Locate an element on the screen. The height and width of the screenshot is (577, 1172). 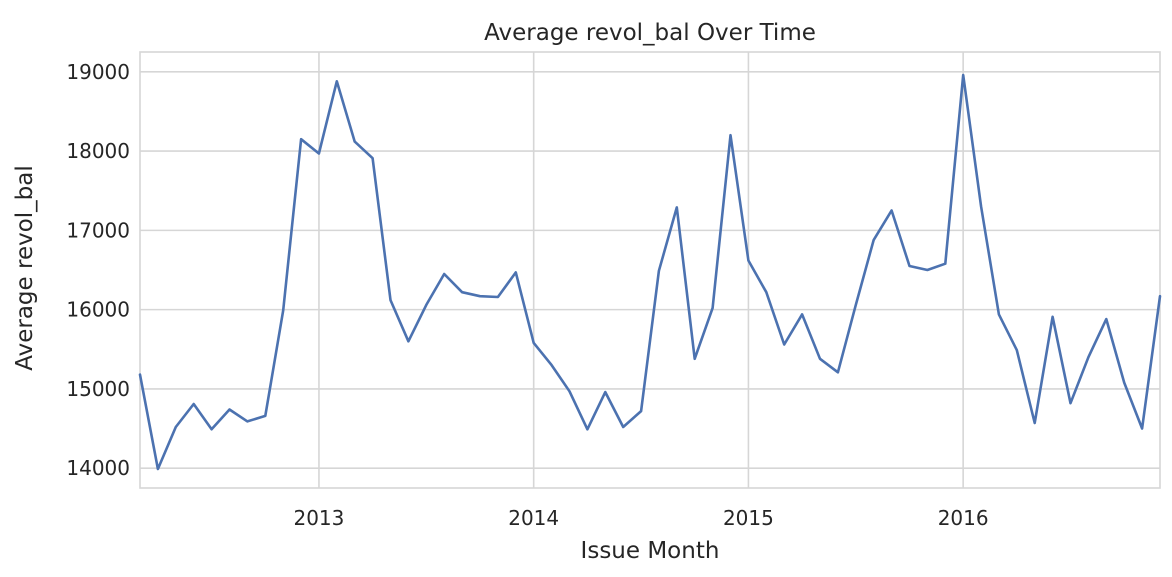
y-tick-label: 19000 is located at coordinates (98, 72).